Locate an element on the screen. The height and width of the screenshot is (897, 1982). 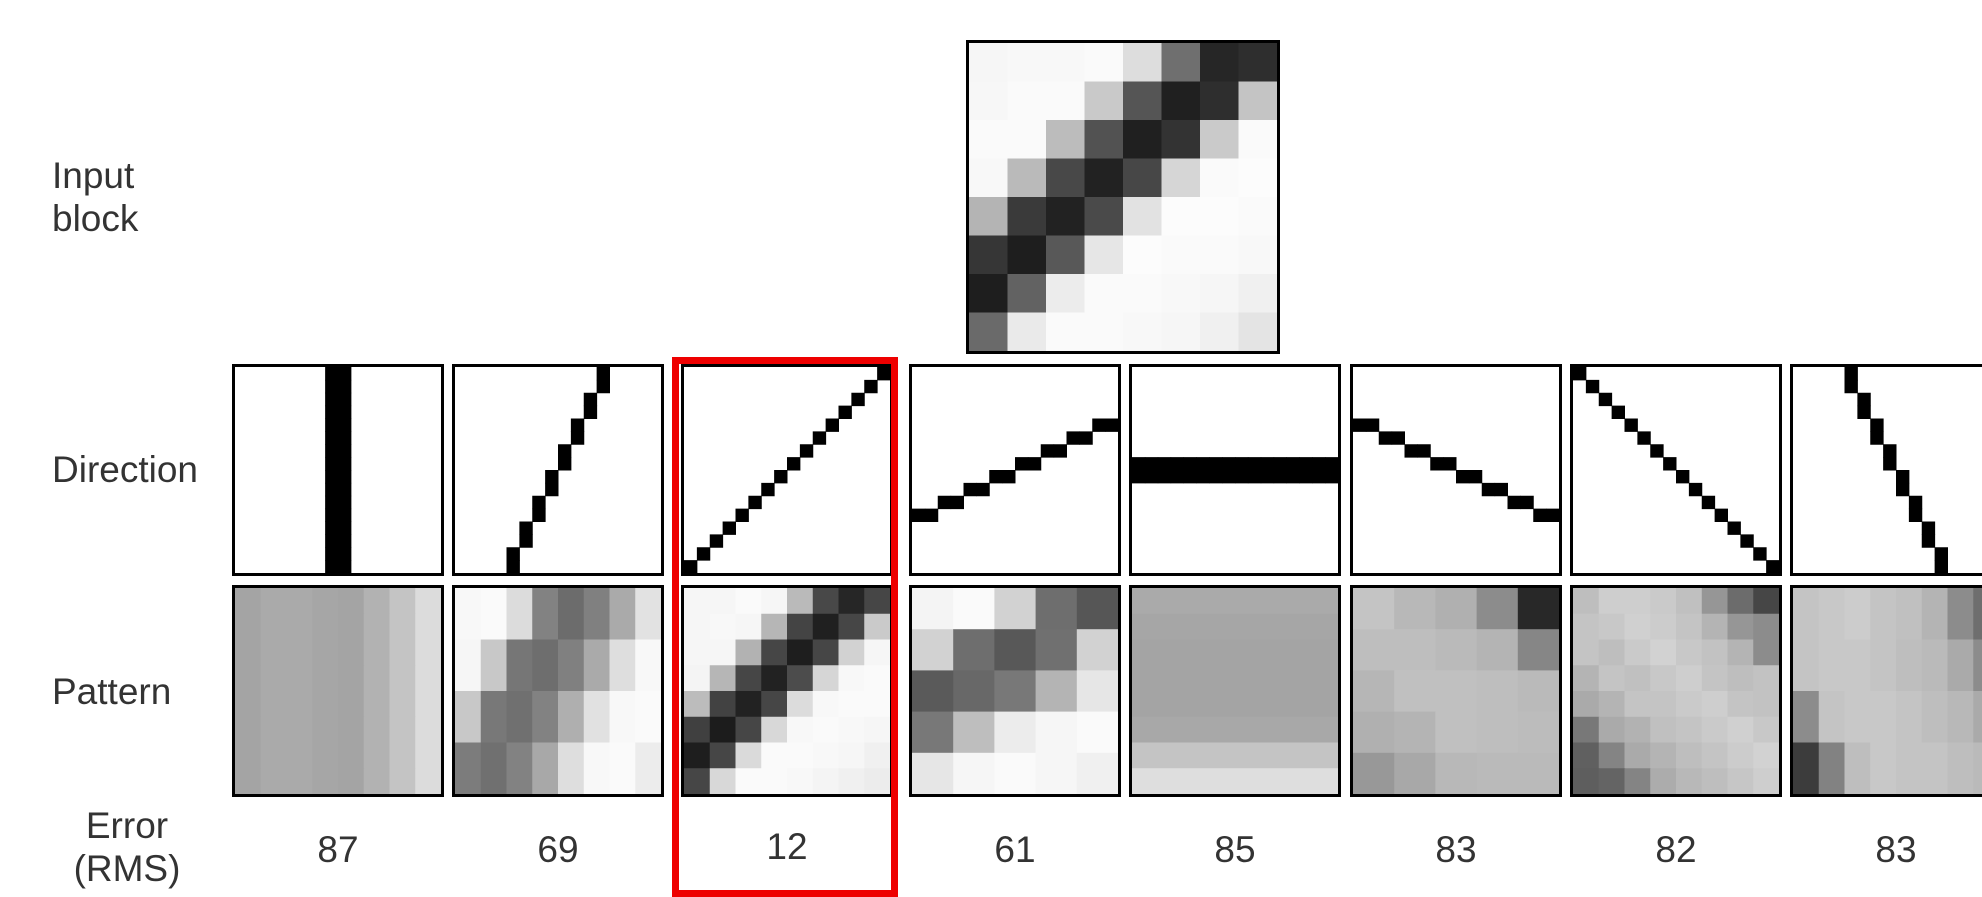
direction-shallow-up is located at coordinates (1015, 470).